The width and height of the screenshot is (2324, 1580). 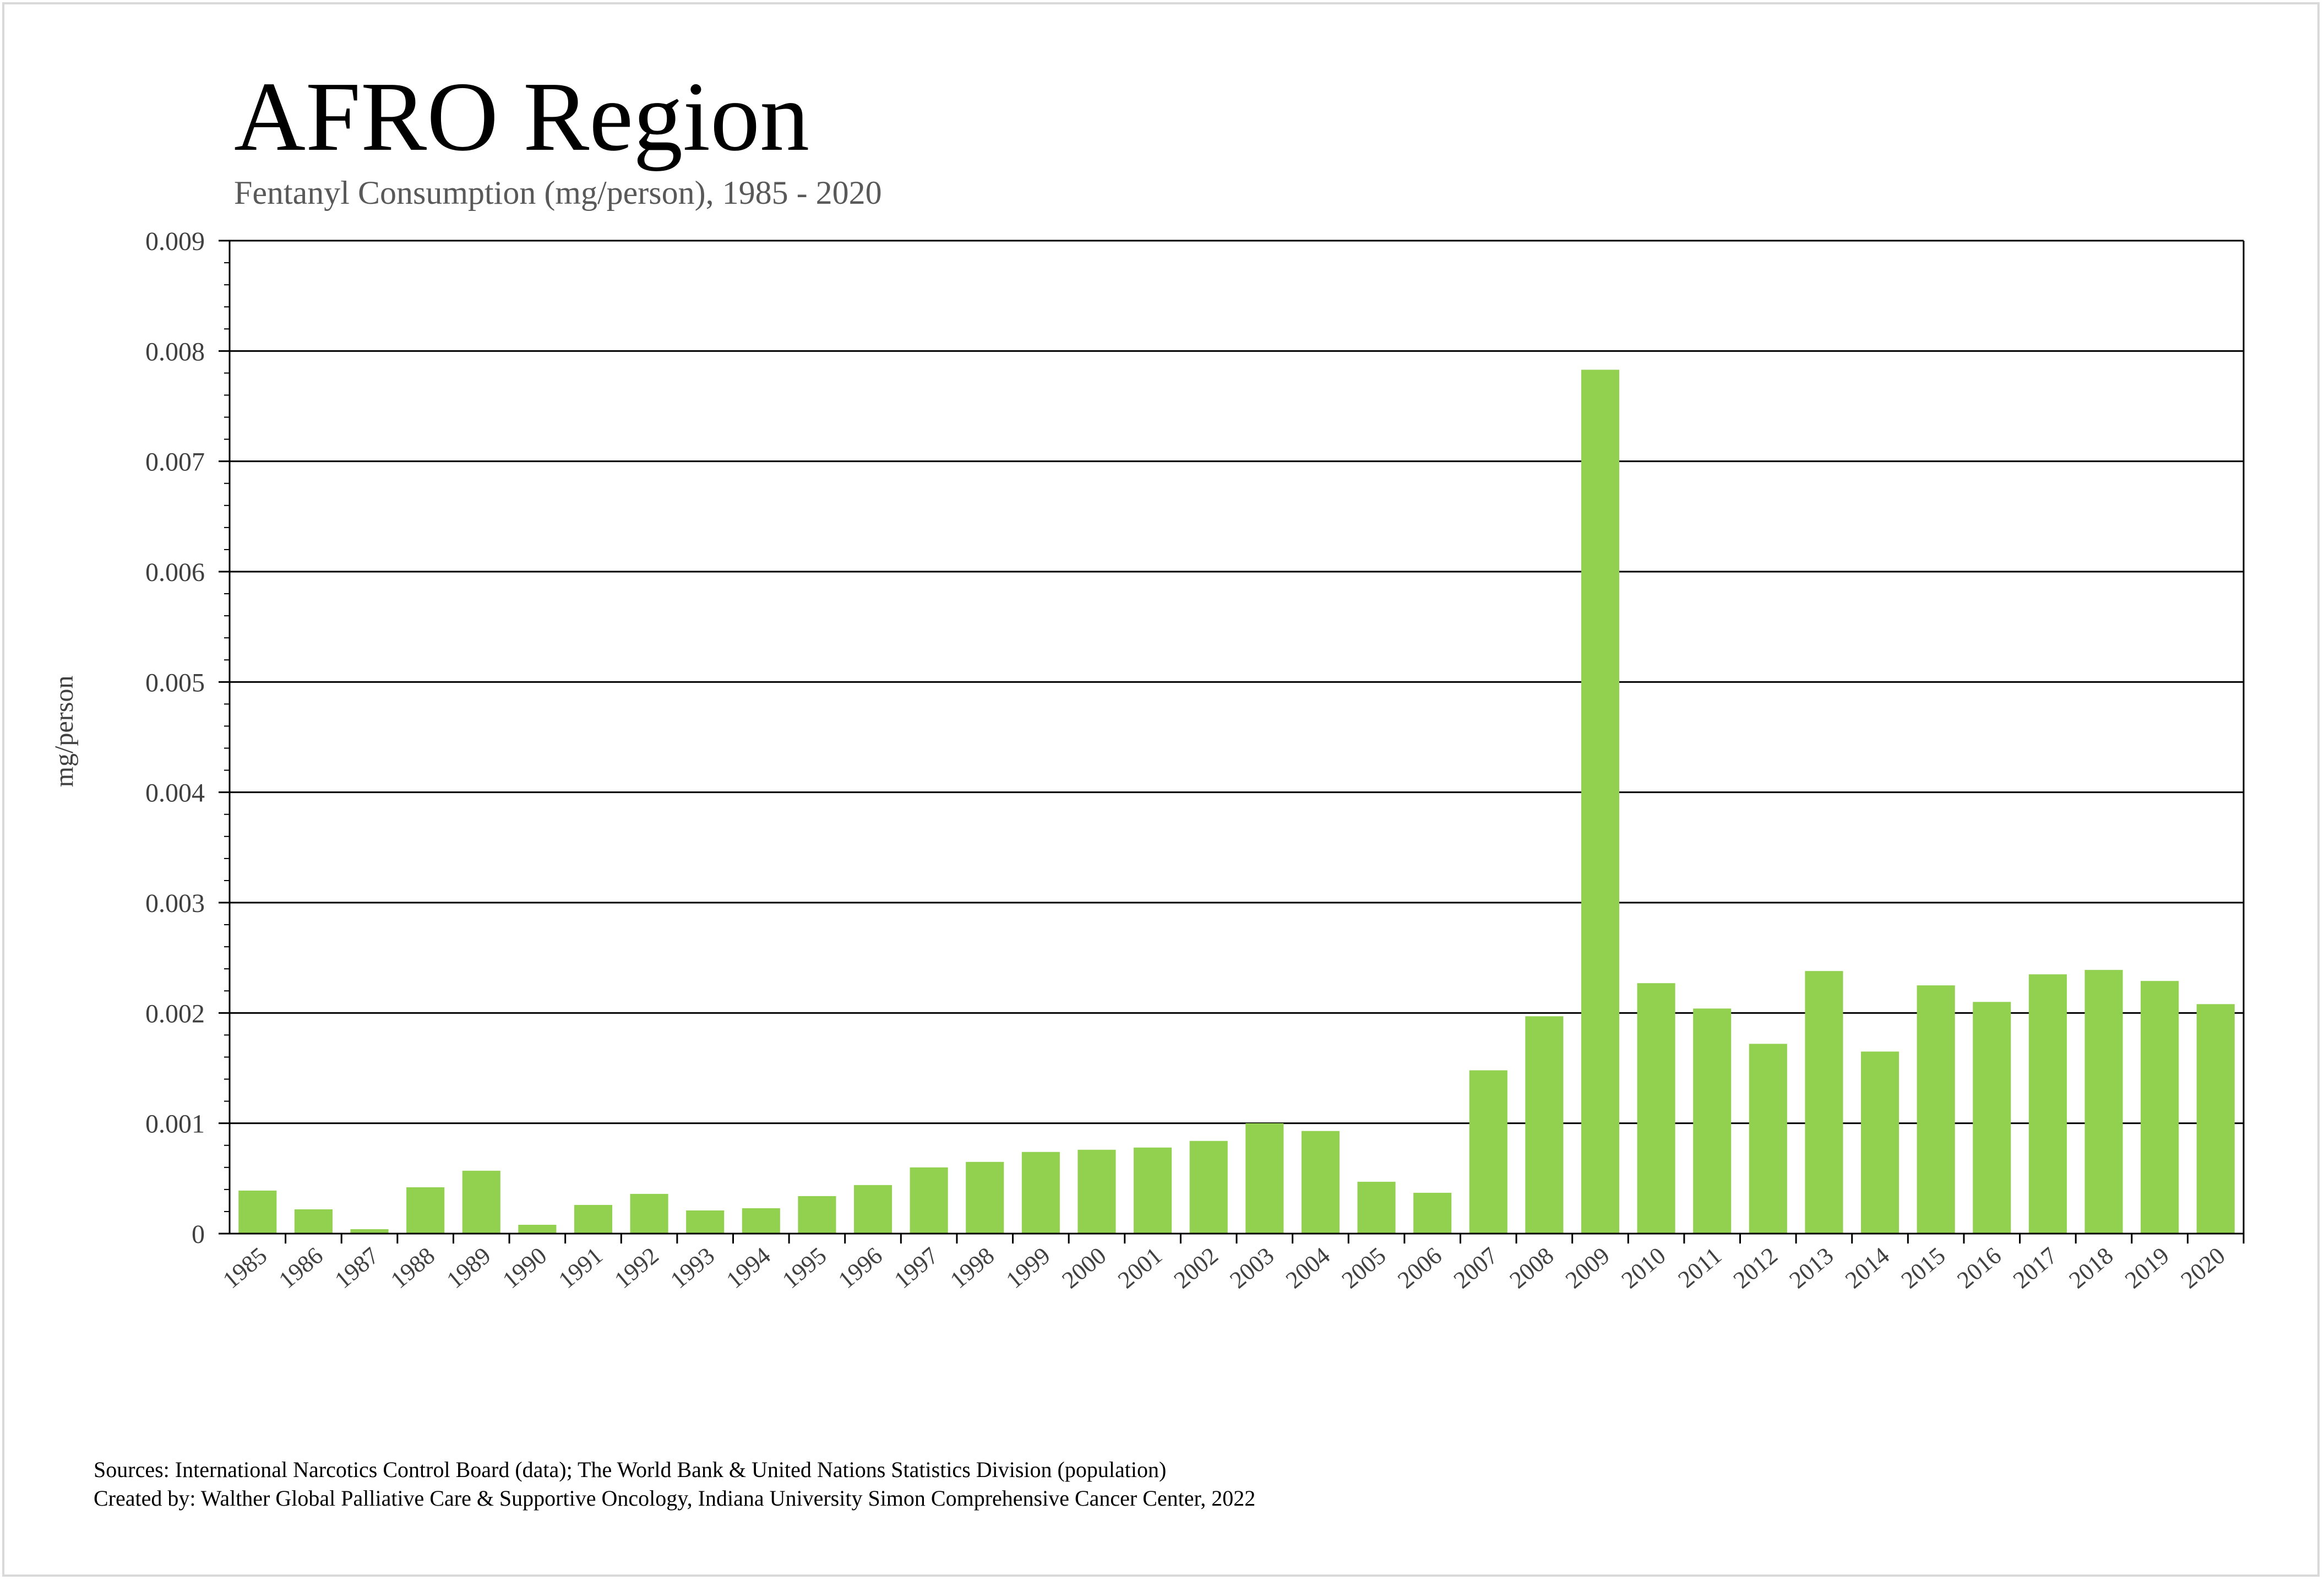 What do you see at coordinates (175, 903) in the screenshot?
I see `y-tick-label: 0.003` at bounding box center [175, 903].